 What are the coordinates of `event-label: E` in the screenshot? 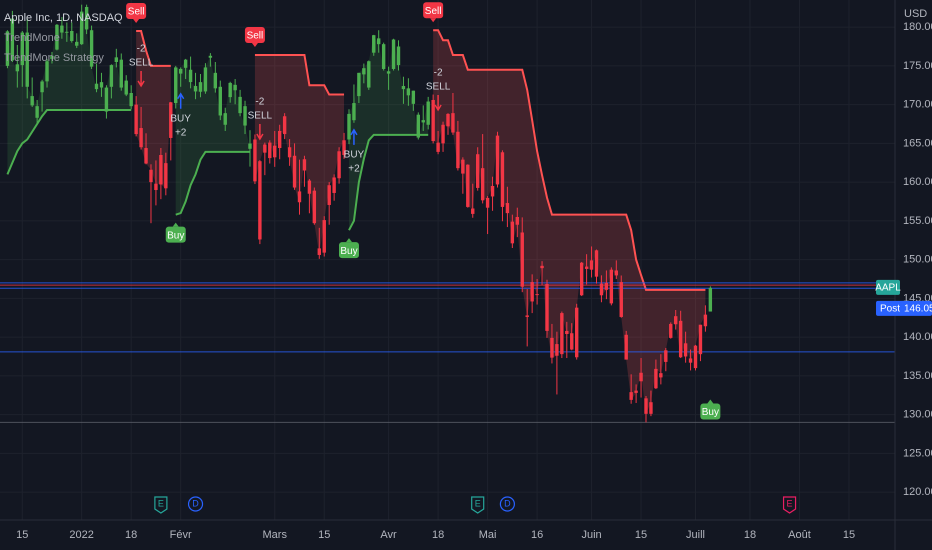 It's located at (790, 503).